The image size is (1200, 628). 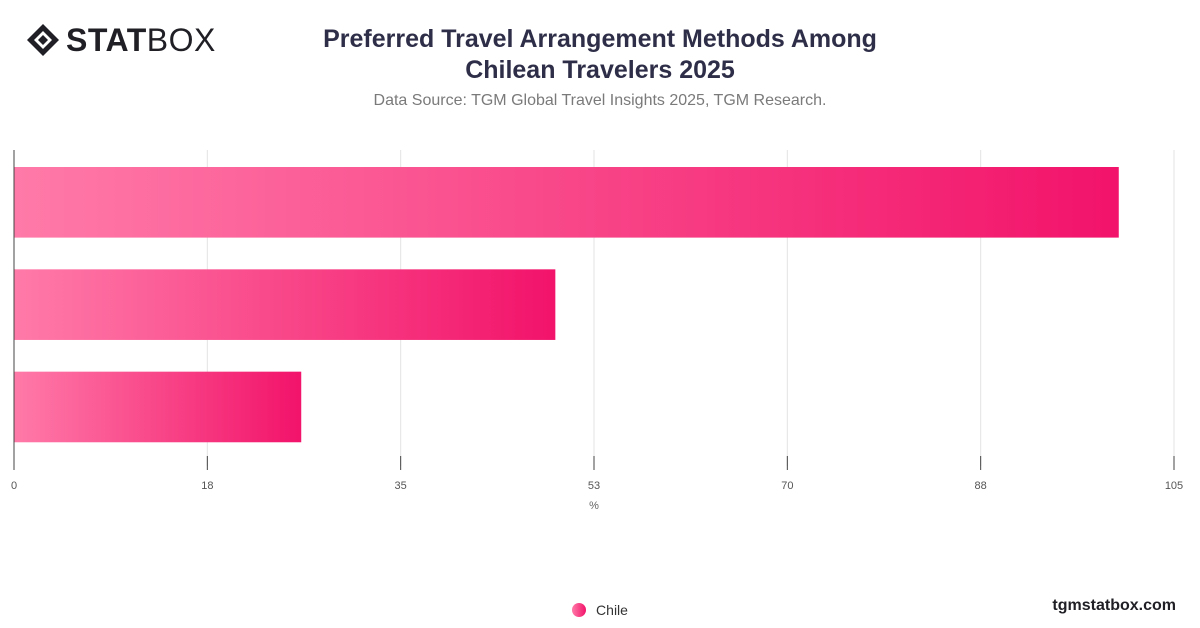 I want to click on legend-dot-chile, so click(x=579, y=610).